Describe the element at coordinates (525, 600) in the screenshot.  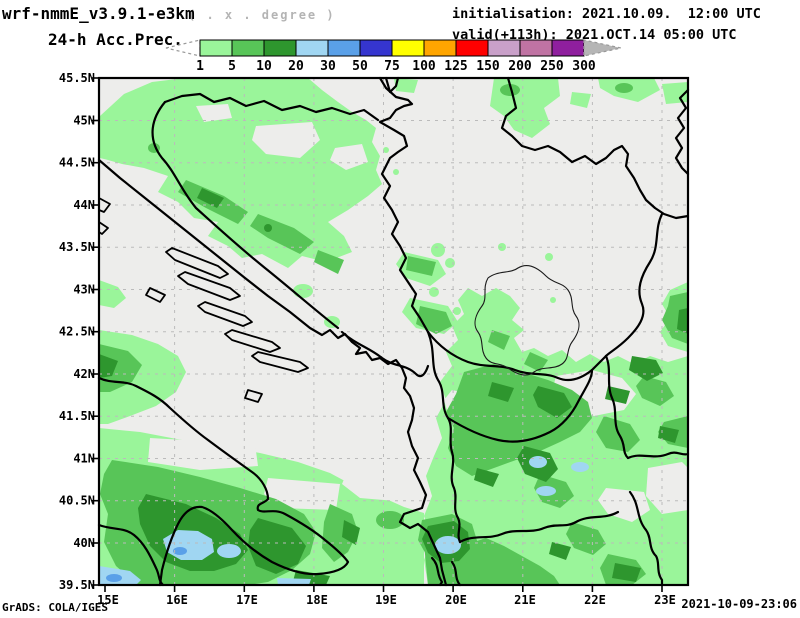
I see `x-axis-label: 21E` at that location.